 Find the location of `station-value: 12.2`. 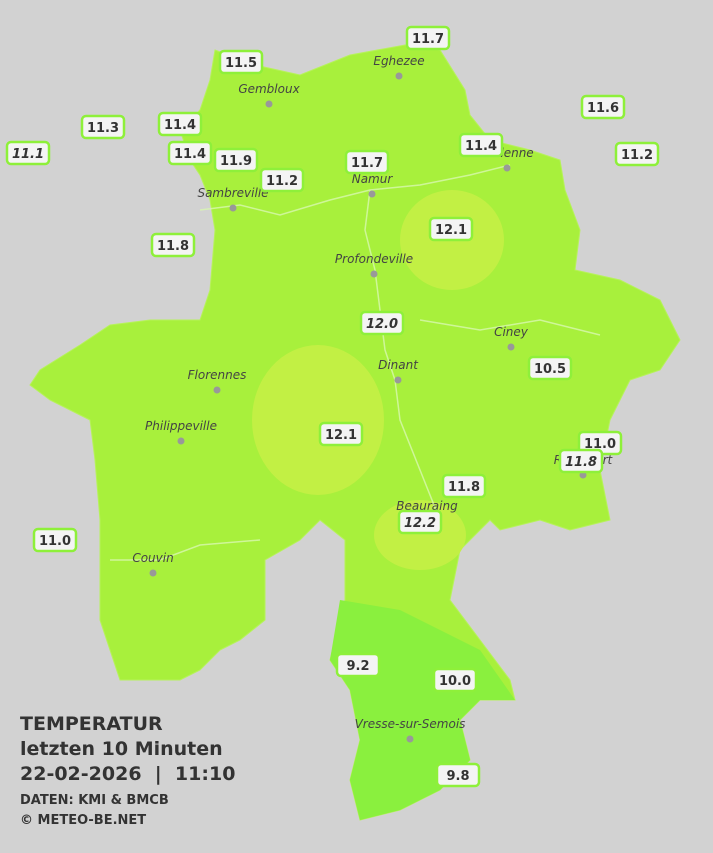

station-value: 12.2 is located at coordinates (420, 523).